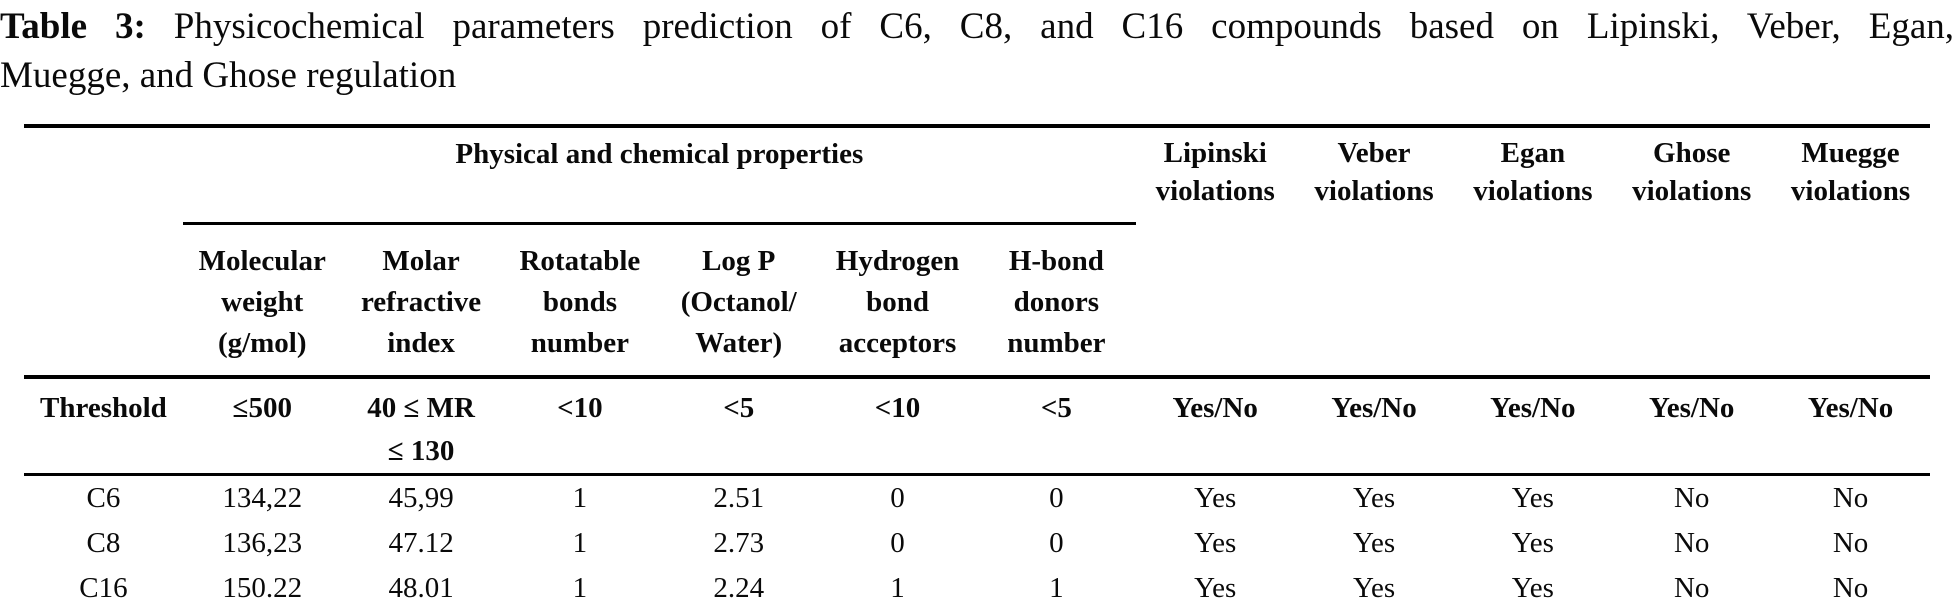  What do you see at coordinates (739, 425) in the screenshot?
I see `threshold-logp: <5` at bounding box center [739, 425].